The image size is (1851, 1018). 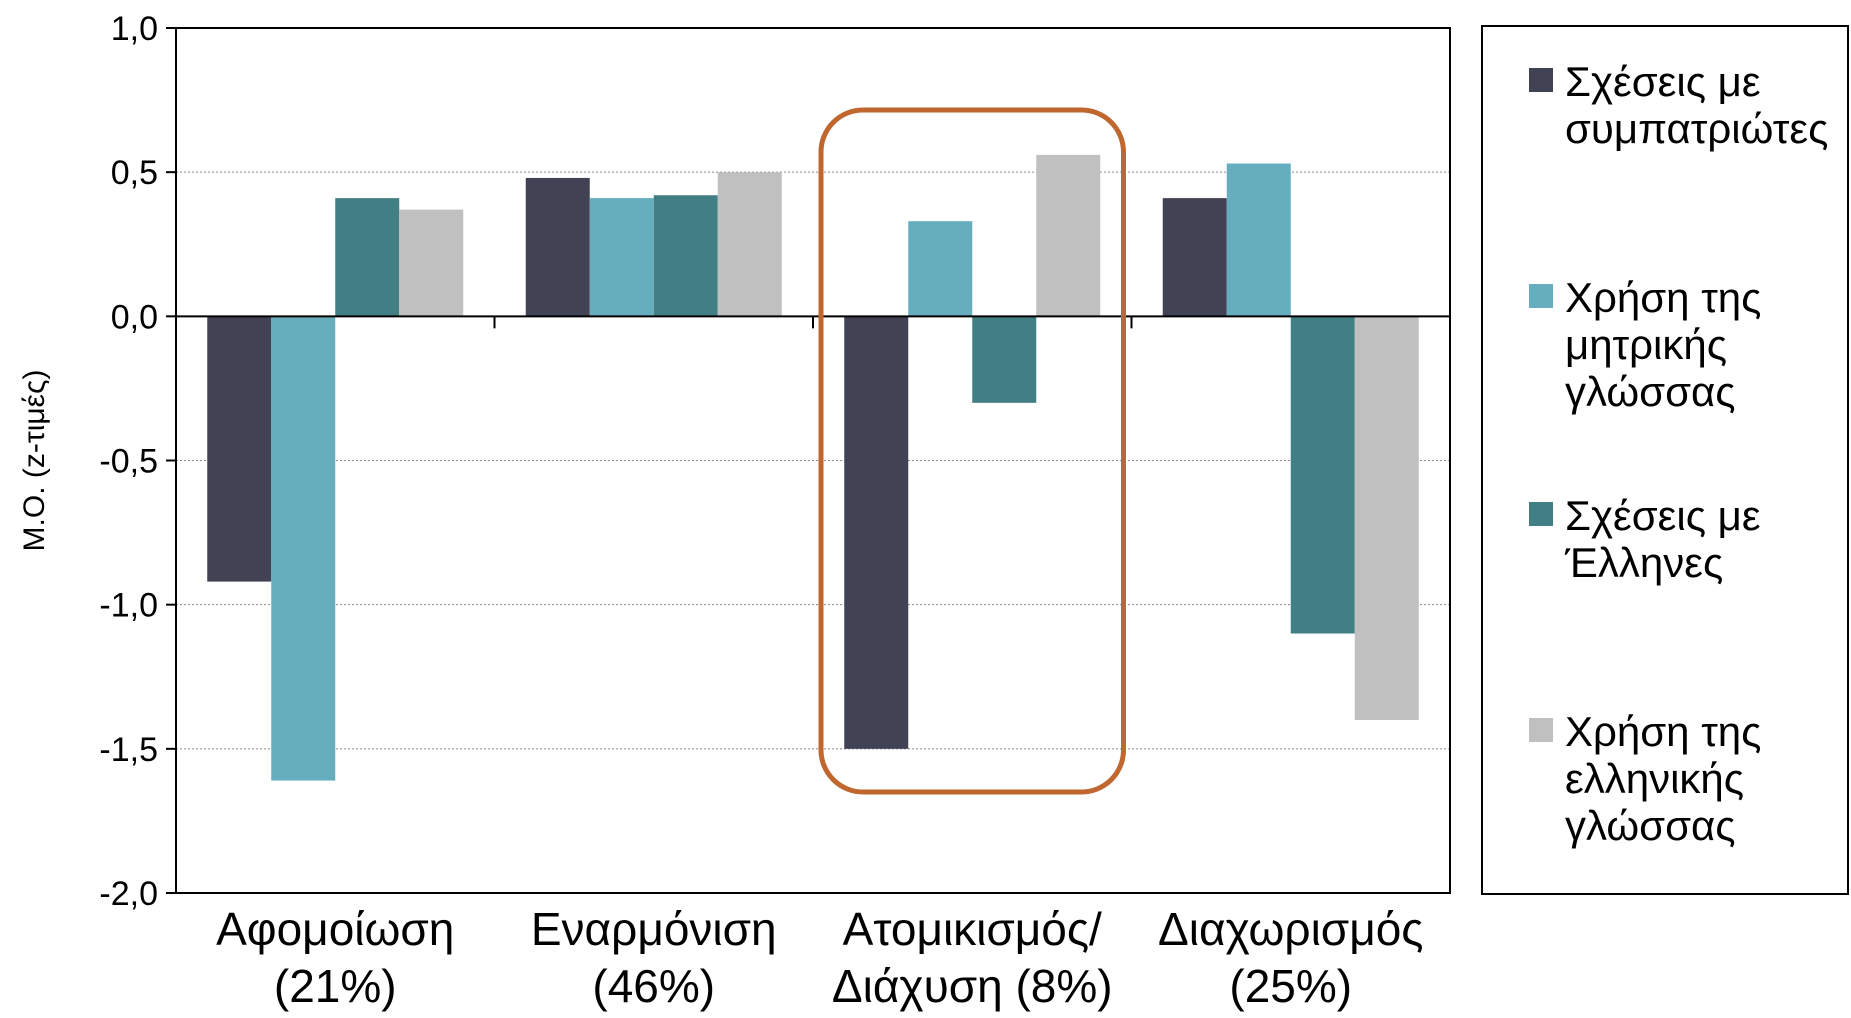 I want to click on legend-label: μητρικής, so click(x=1646, y=344).